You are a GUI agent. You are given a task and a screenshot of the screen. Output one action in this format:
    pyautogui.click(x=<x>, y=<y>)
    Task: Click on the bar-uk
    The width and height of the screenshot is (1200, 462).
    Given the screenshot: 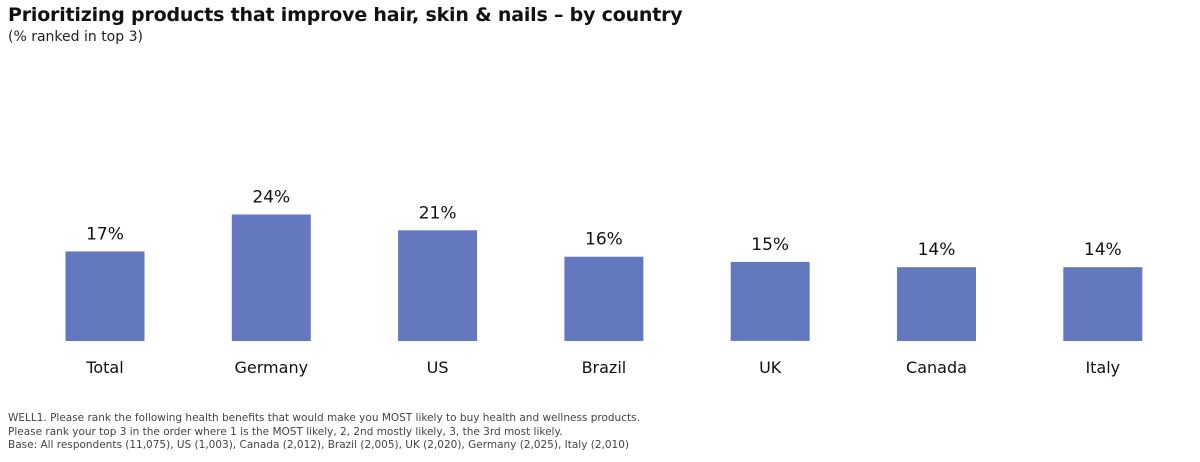 What is the action you would take?
    pyautogui.click(x=770, y=301)
    